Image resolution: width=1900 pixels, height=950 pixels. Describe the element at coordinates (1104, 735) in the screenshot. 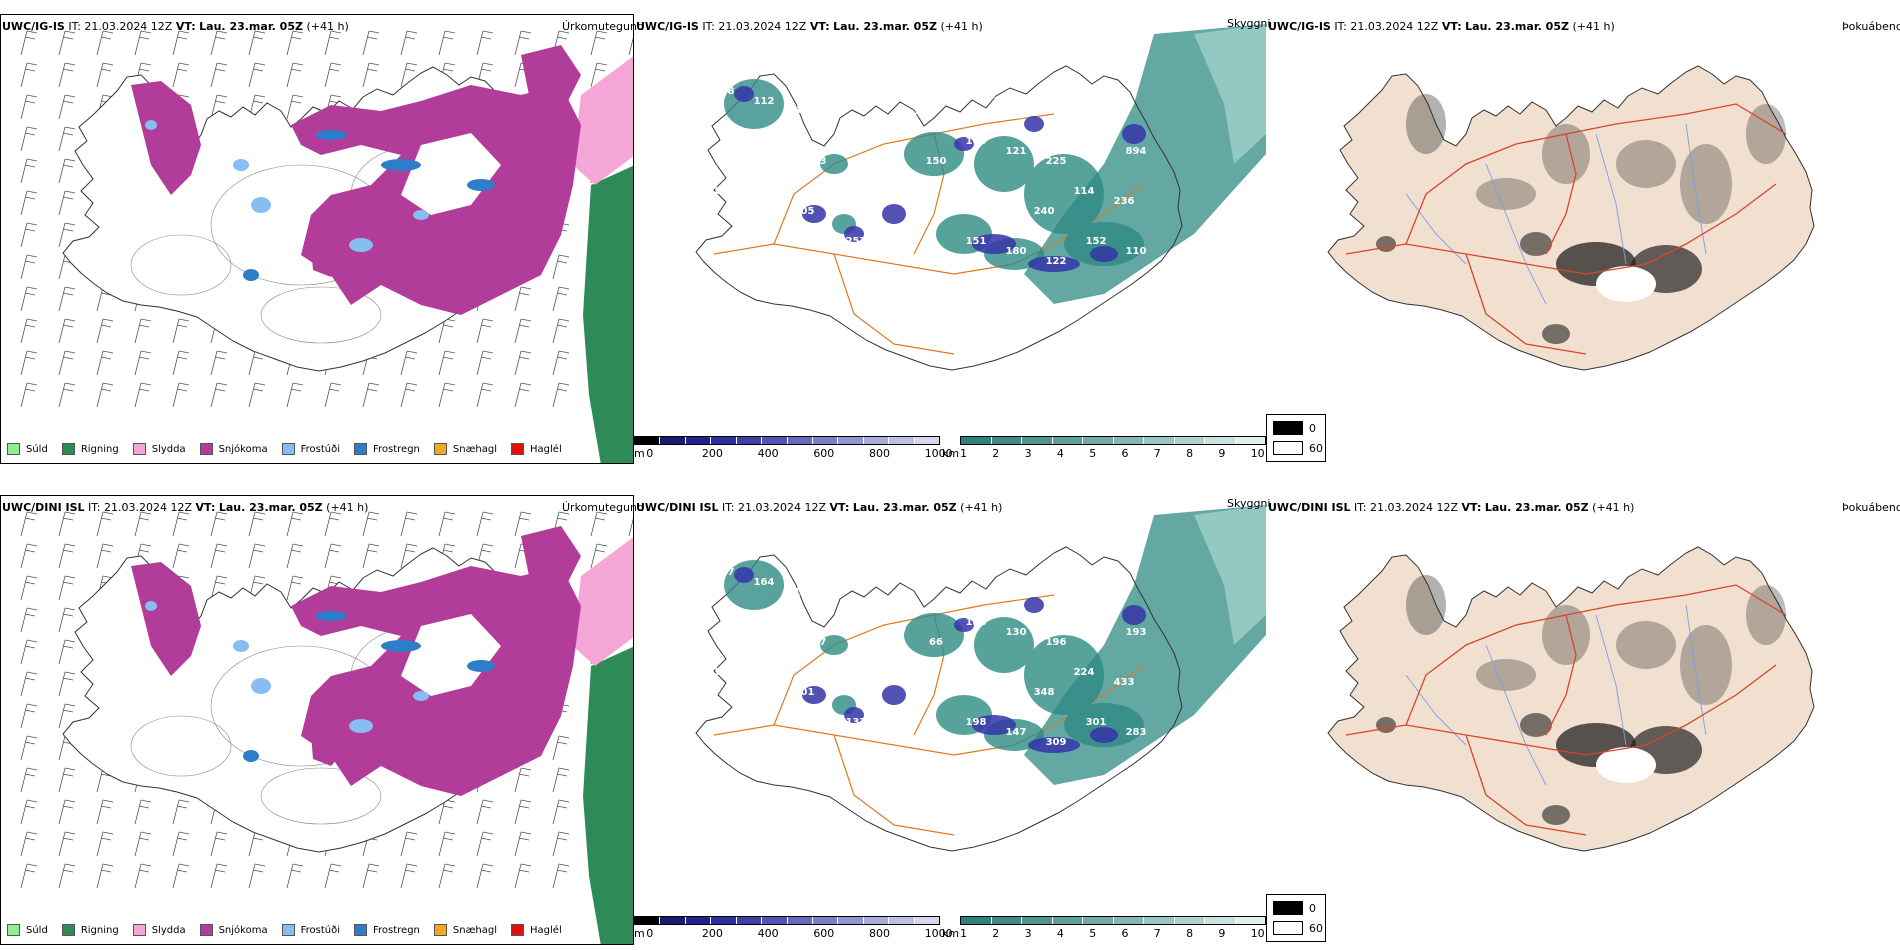

I see `elevation-blob` at that location.